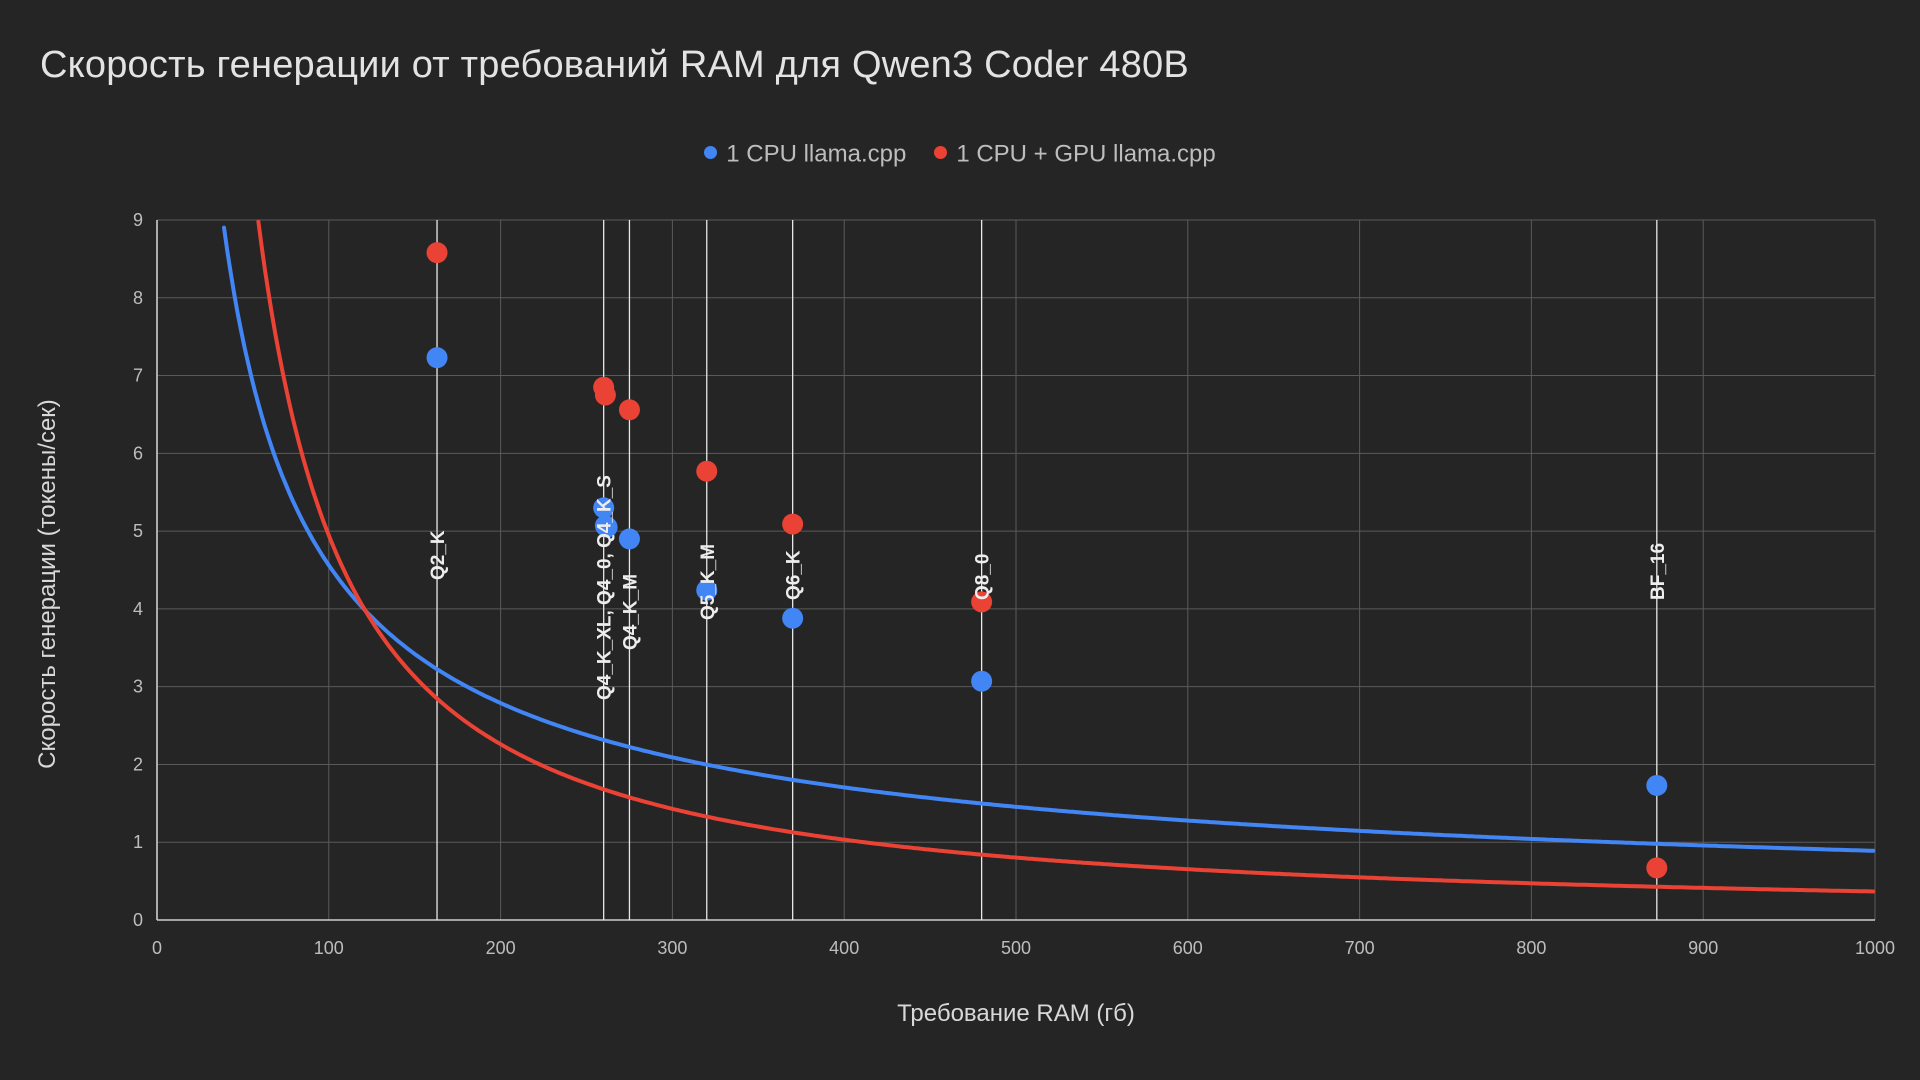 The image size is (1920, 1080). Describe the element at coordinates (329, 948) in the screenshot. I see `x-tick-label: 100` at that location.